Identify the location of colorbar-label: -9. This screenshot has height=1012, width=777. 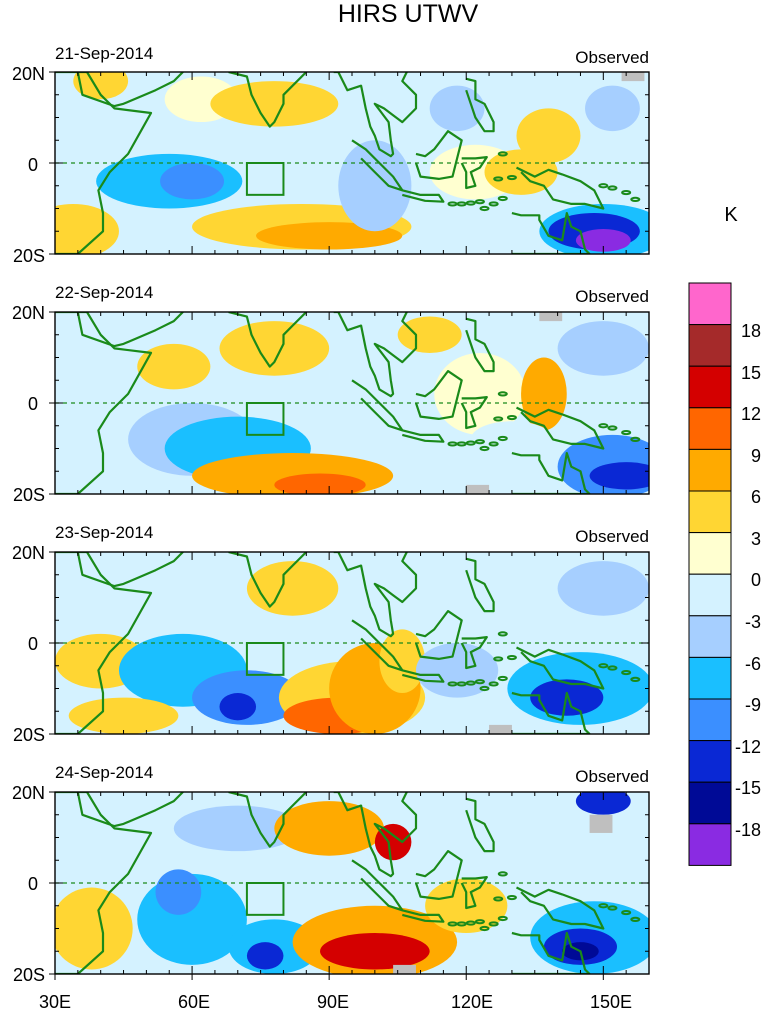
(753, 705).